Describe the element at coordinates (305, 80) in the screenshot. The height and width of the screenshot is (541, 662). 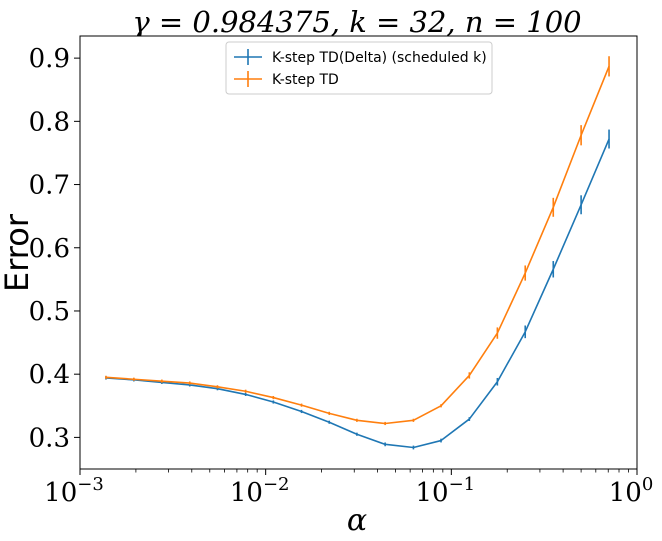
I see `legend-label: K-step TD` at that location.